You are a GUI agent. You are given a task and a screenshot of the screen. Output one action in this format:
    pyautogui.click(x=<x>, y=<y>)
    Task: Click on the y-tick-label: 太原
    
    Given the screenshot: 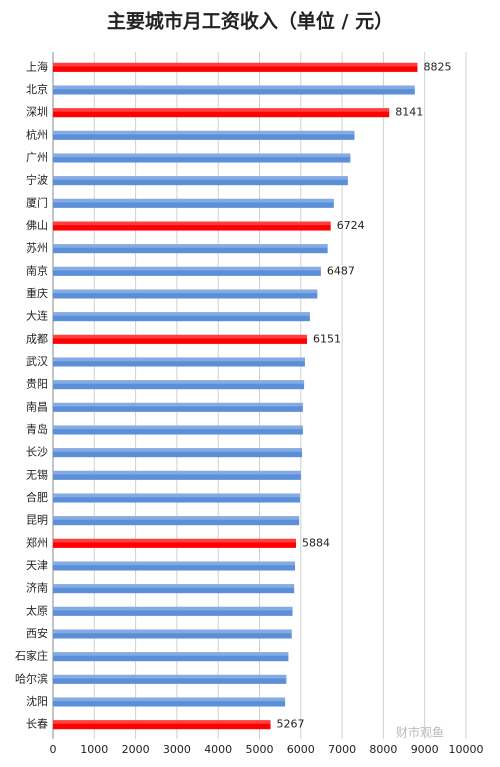 What is the action you would take?
    pyautogui.click(x=37, y=610)
    